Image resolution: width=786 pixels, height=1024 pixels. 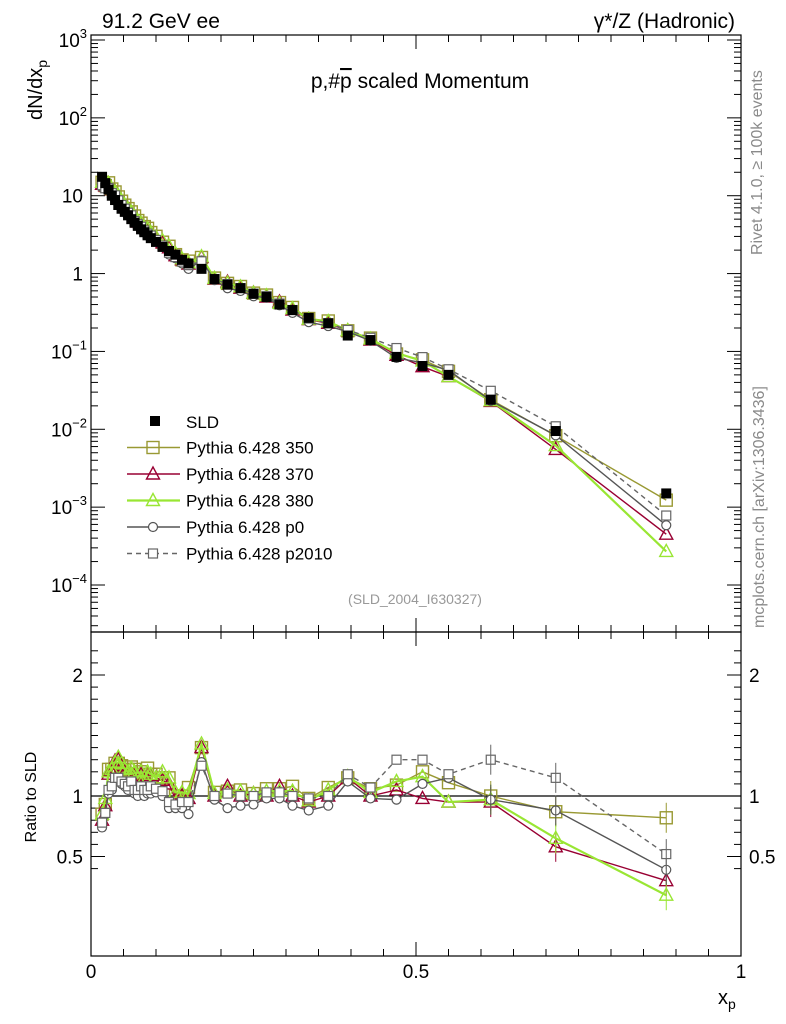 What do you see at coordinates (259, 554) in the screenshot?
I see `legend-label: Pythia 6.428 p2010` at bounding box center [259, 554].